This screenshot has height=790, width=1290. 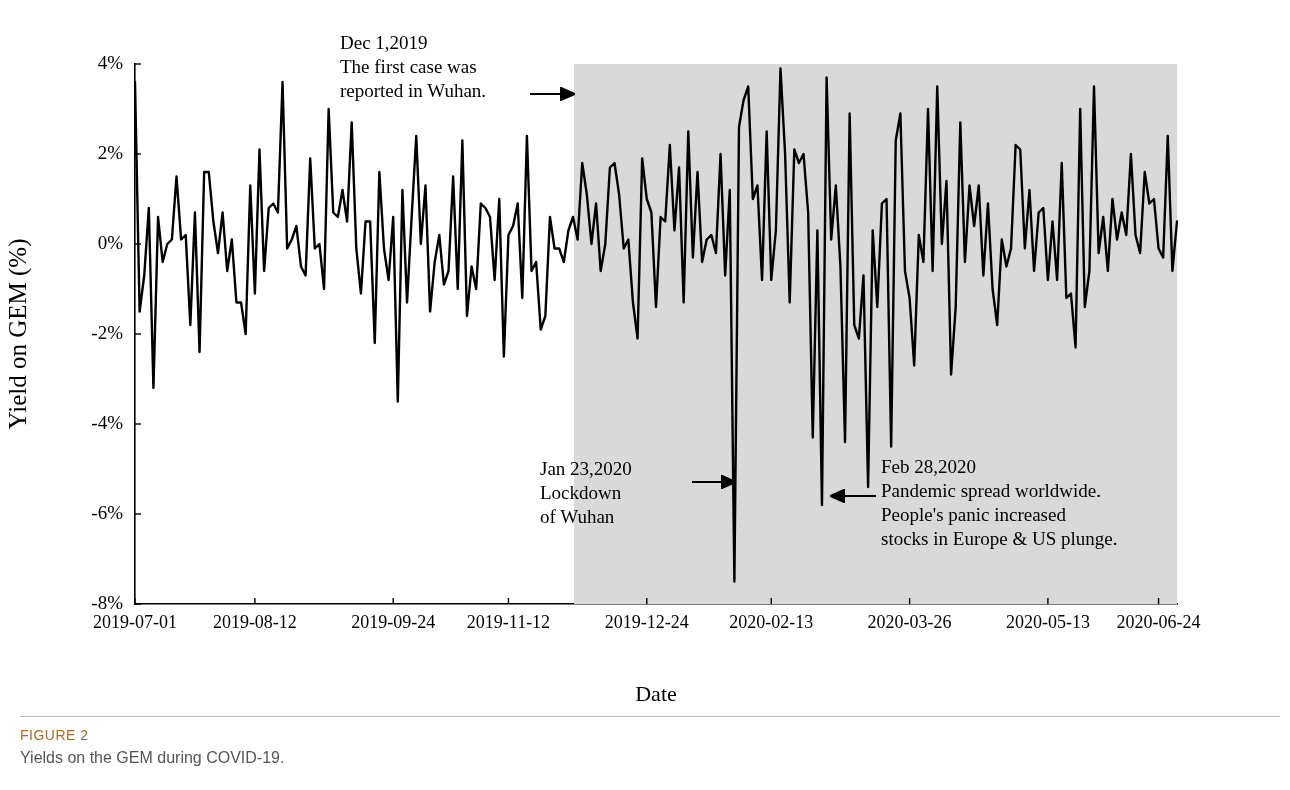 What do you see at coordinates (508, 621) in the screenshot?
I see `x-tick-label: 2019-11-12` at bounding box center [508, 621].